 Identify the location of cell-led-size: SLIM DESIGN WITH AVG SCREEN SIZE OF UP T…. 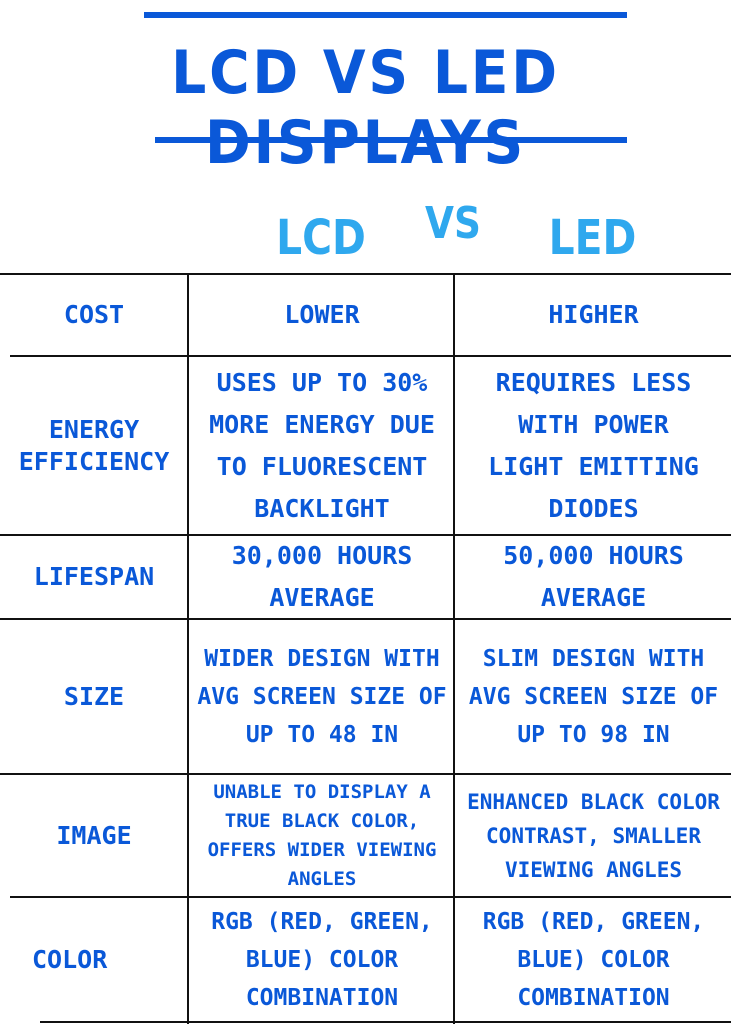
(593, 696).